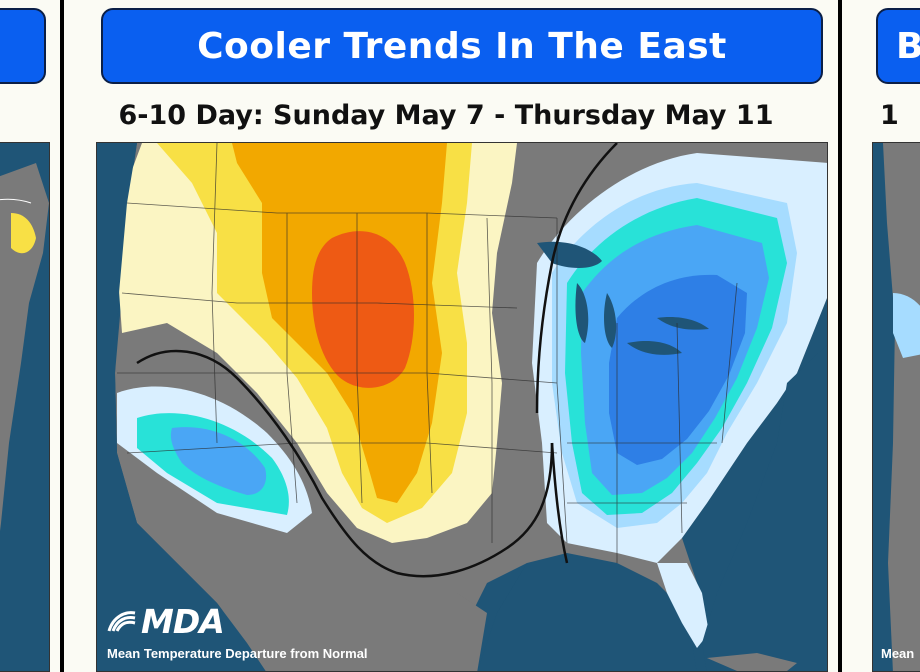 This screenshot has height=672, width=920. What do you see at coordinates (683, 605) in the screenshot?
I see `florida` at bounding box center [683, 605].